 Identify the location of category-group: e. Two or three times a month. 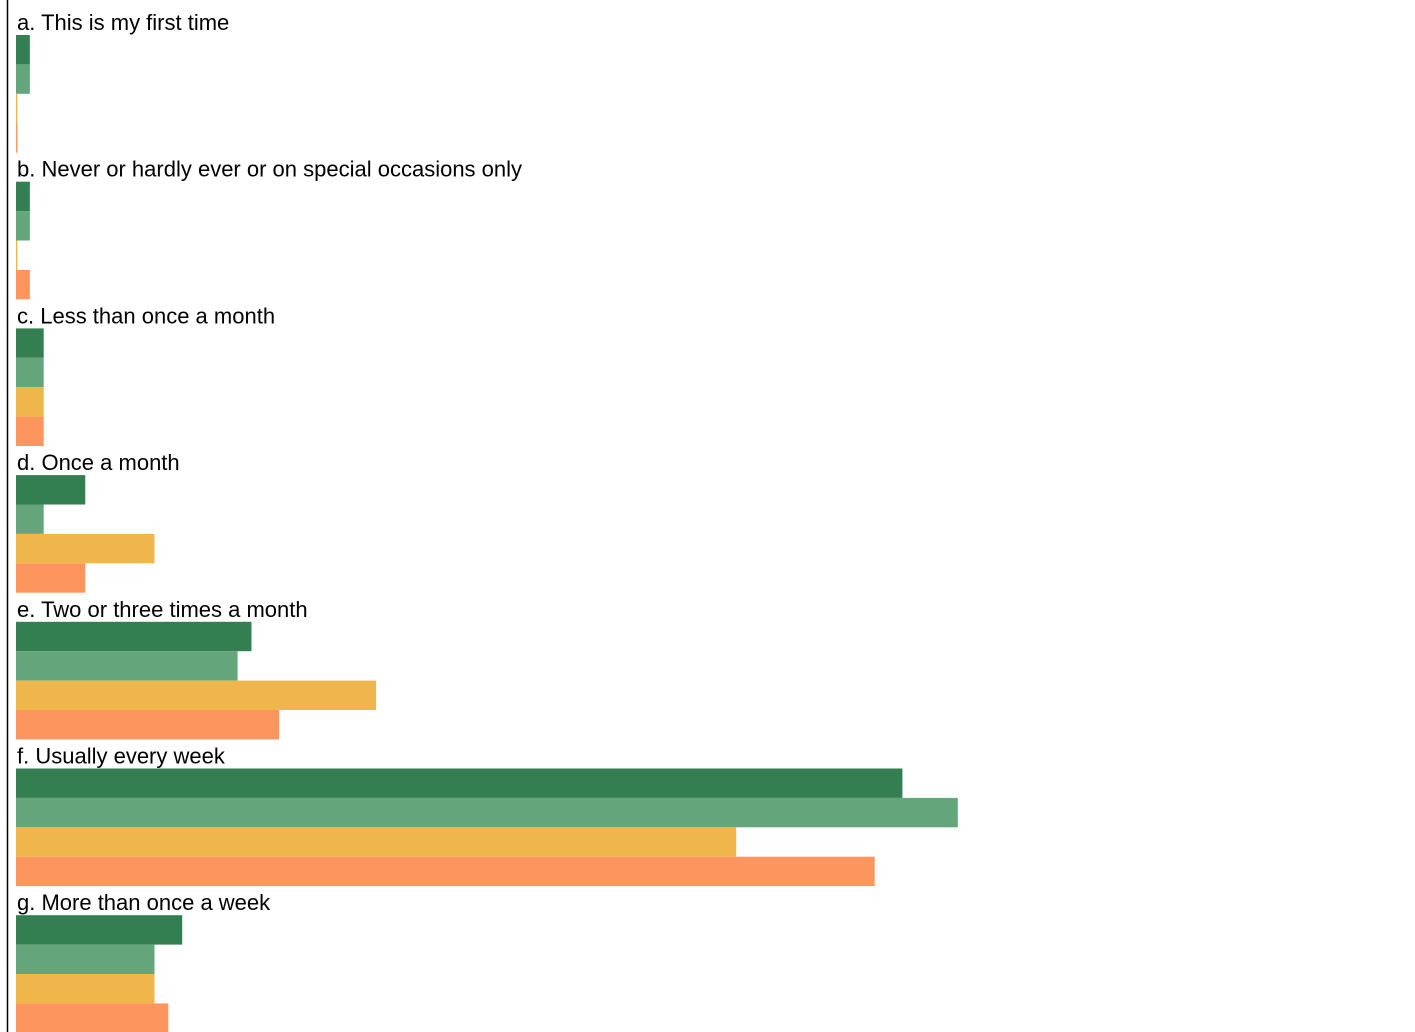
(196, 668).